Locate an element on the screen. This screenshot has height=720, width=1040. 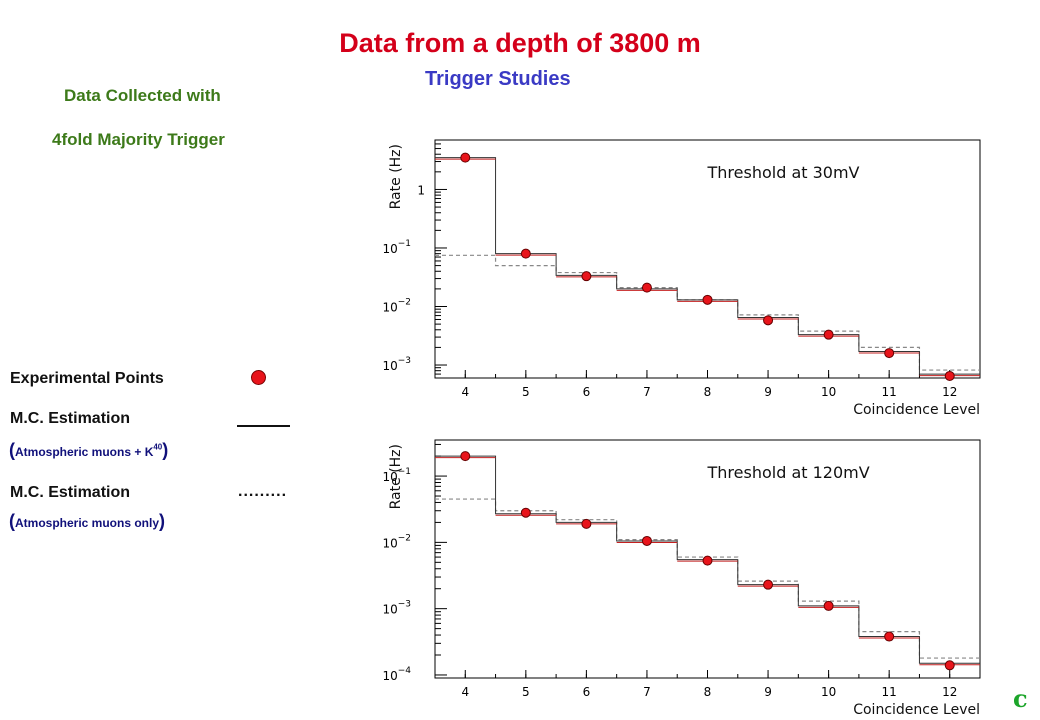
threshold-annotation: Threshold at 120mV is located at coordinates (788, 472).